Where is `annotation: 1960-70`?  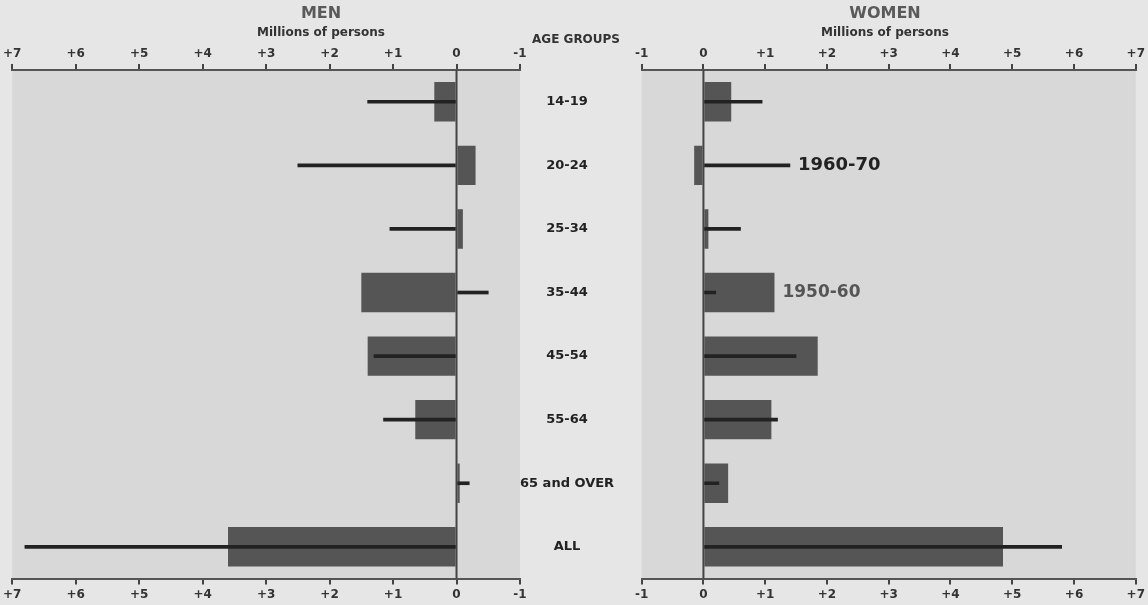 annotation: 1960-70 is located at coordinates (839, 164).